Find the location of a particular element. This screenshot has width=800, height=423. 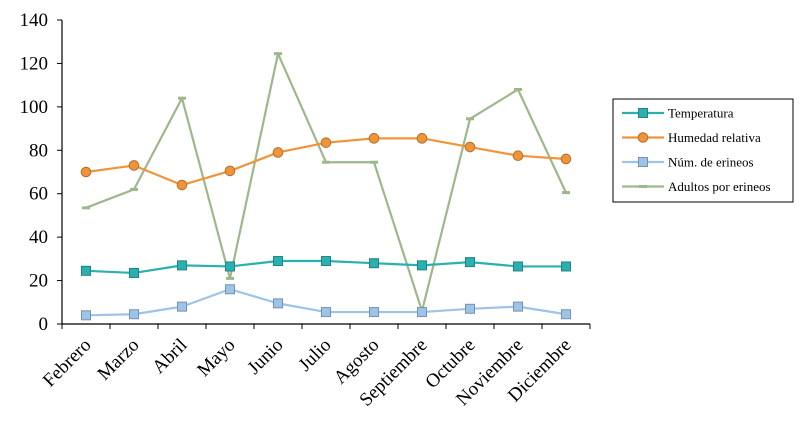

x-tick-label: Abril is located at coordinates (169, 356).